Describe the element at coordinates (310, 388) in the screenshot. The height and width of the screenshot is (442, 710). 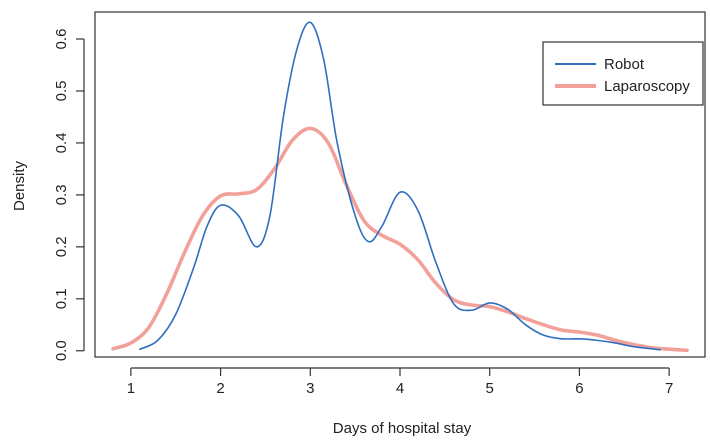
I see `x-tick-label: 3` at that location.